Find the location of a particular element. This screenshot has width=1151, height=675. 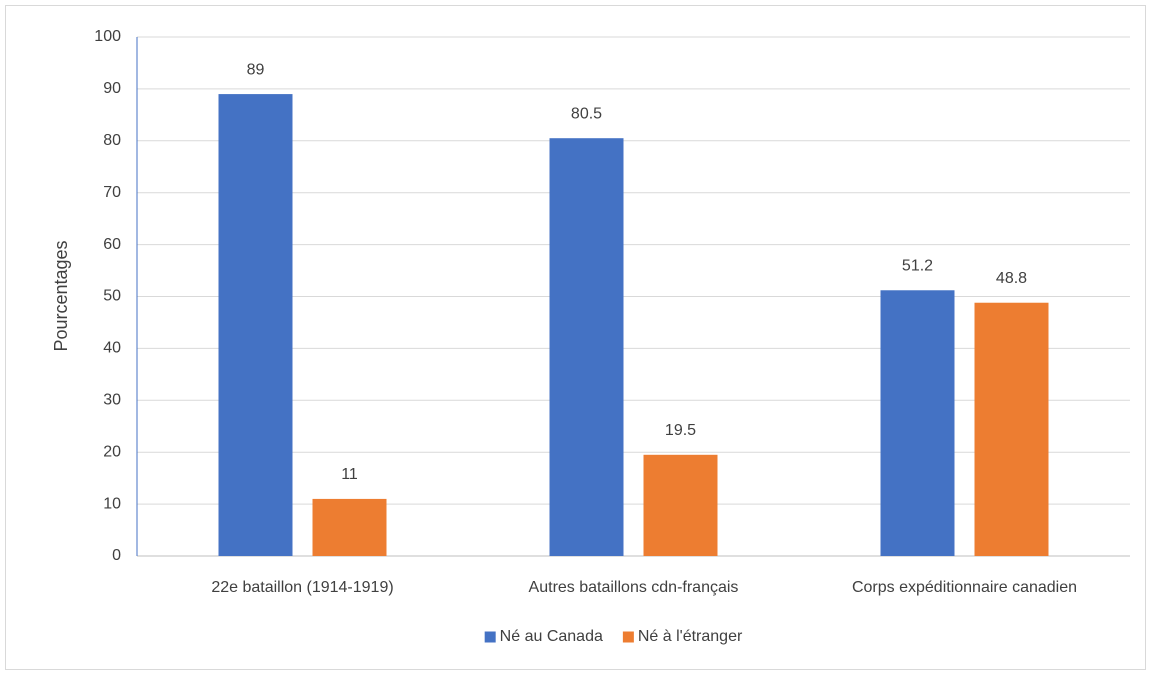

y-tick-label: 70 is located at coordinates (112, 192).